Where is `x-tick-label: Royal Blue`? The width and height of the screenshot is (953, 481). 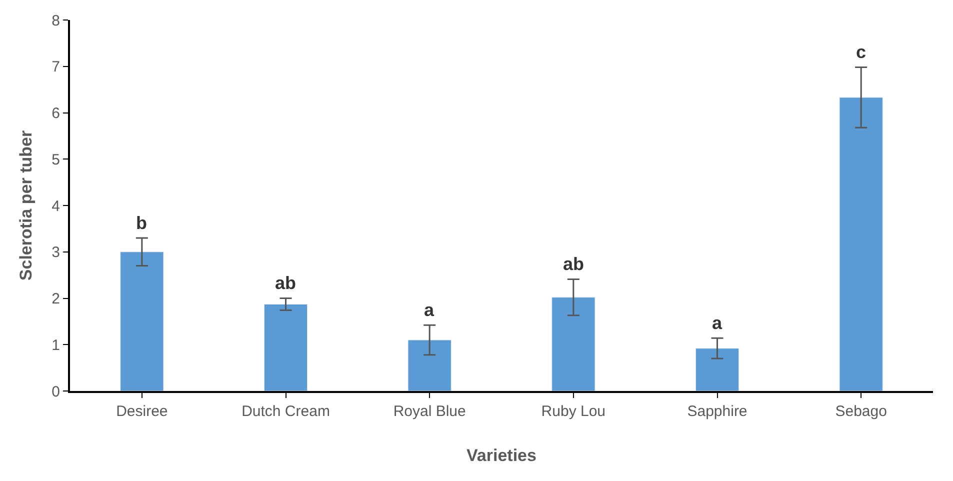
x-tick-label: Royal Blue is located at coordinates (429, 411).